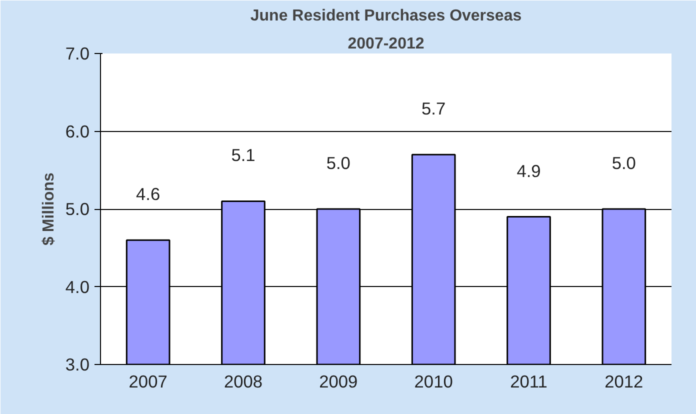 The width and height of the screenshot is (696, 414). I want to click on data-label: 4.9, so click(528, 170).